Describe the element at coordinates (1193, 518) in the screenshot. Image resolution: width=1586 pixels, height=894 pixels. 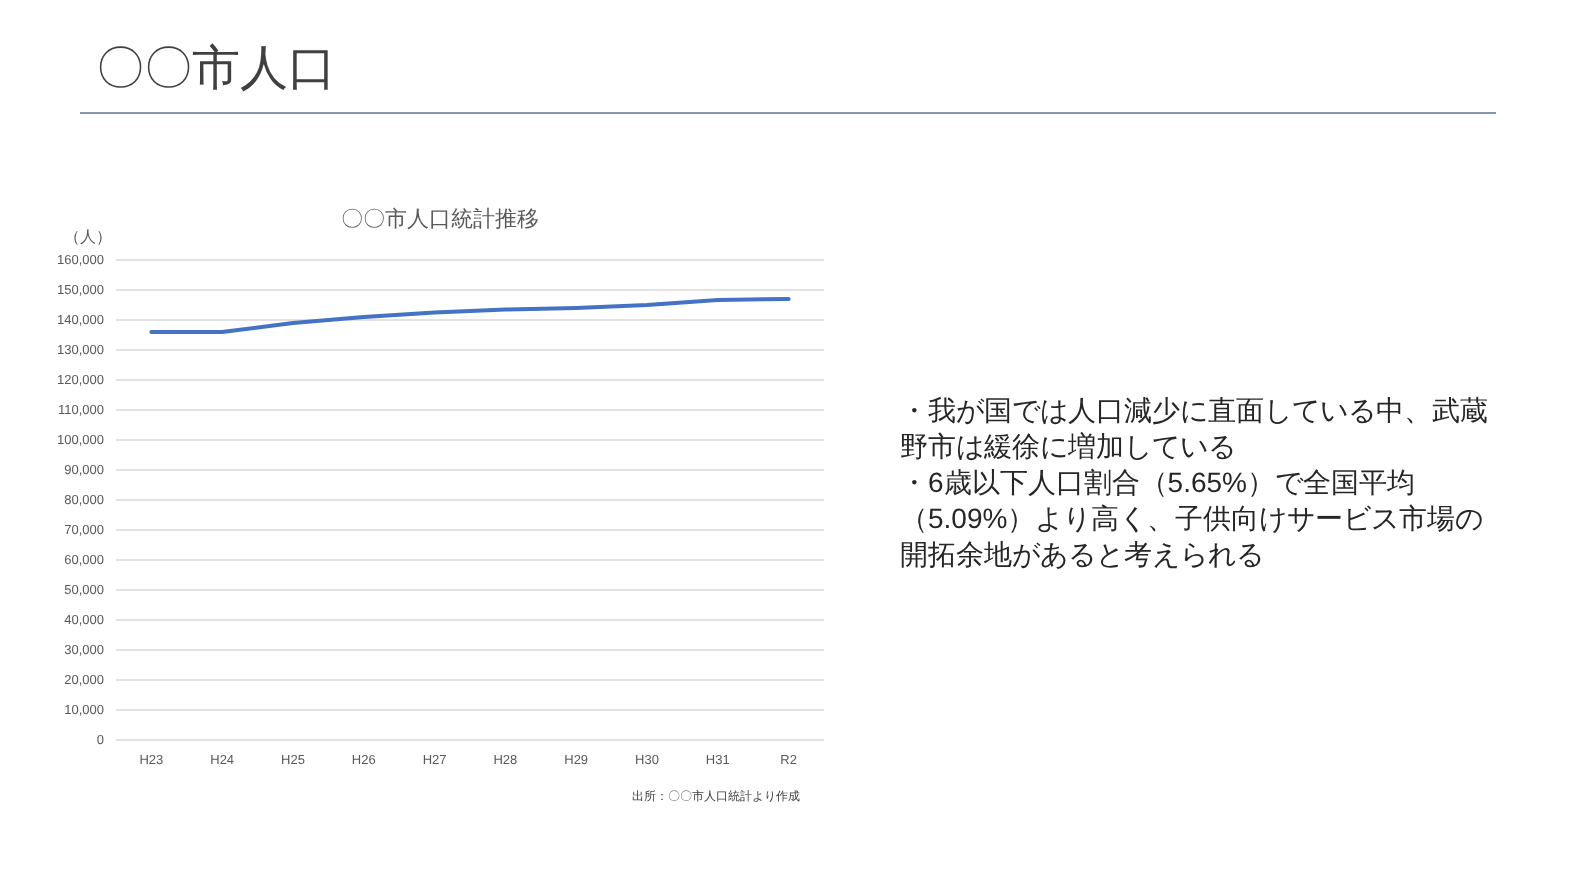
I see `text: ・6歳以下人口割合（5.65%）で全国平均（5.09%）より高く、子供向けサービス市場の開拓余地があると考えられる` at that location.